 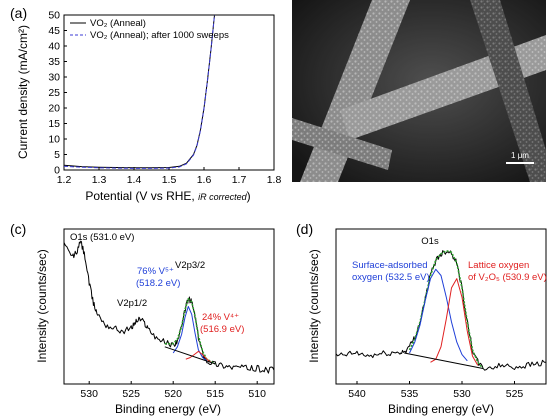 What do you see at coordinates (435, 390) in the screenshot?
I see `panel-d-ticks: 540 535 530 525` at bounding box center [435, 390].